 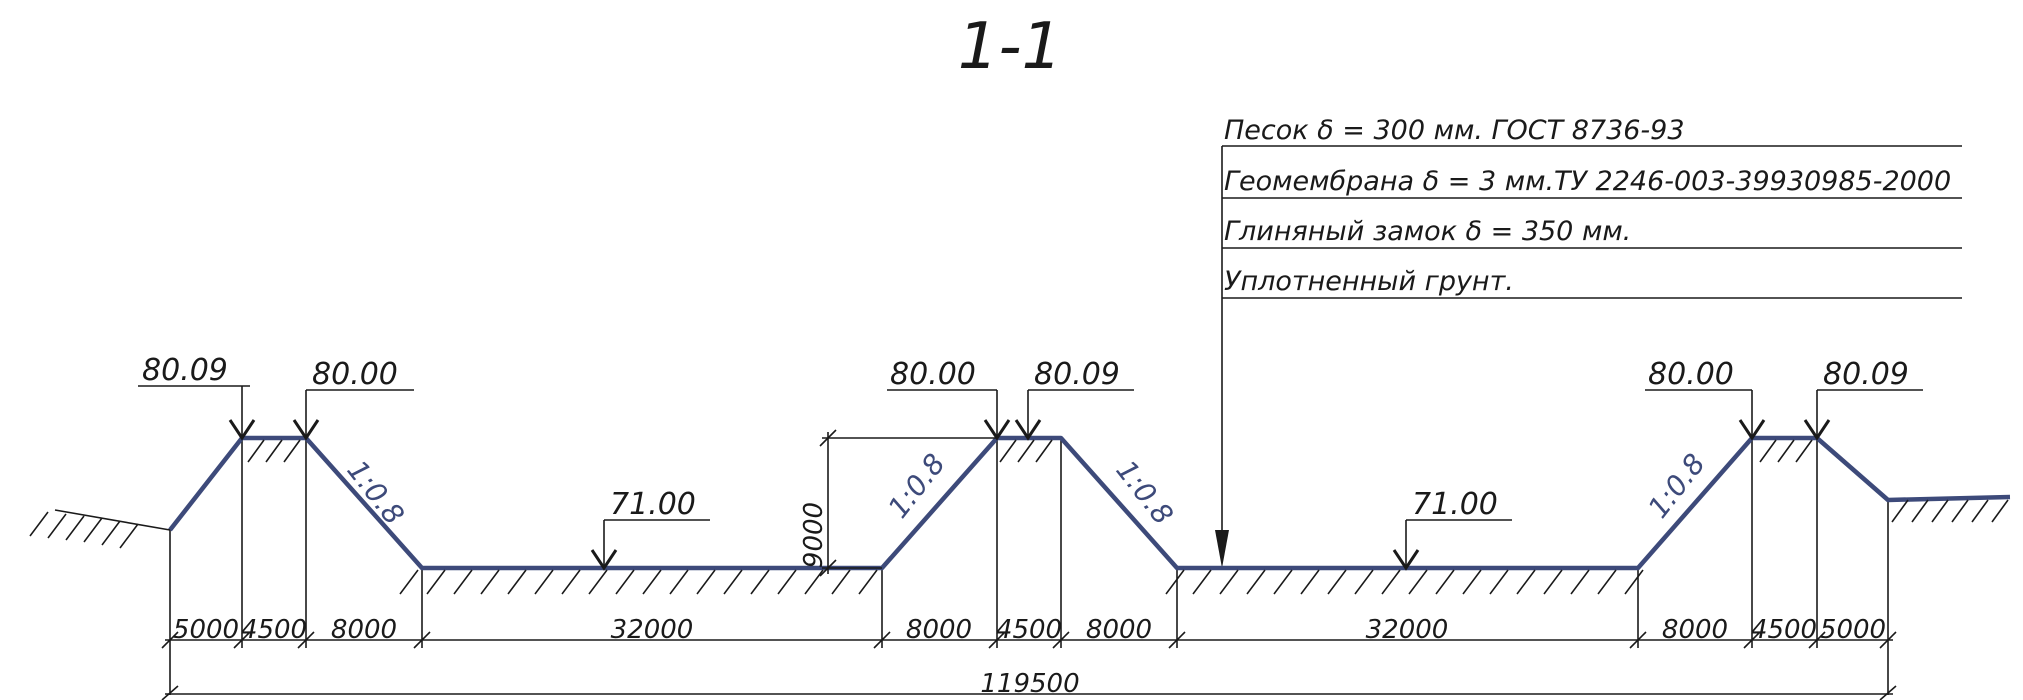 What do you see at coordinates (1695, 630) in the screenshot?
I see `dimension-9: 8000` at bounding box center [1695, 630].